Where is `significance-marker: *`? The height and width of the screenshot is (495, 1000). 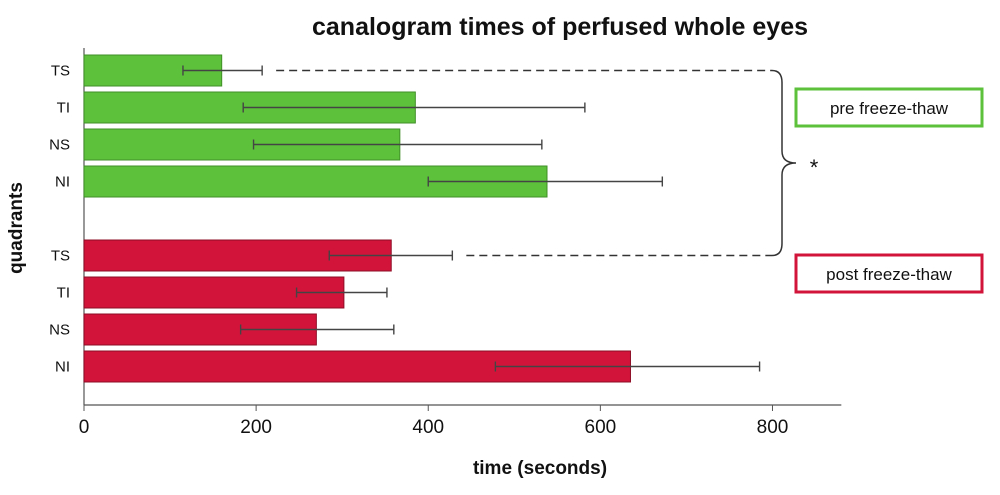 significance-marker: * is located at coordinates (814, 167).